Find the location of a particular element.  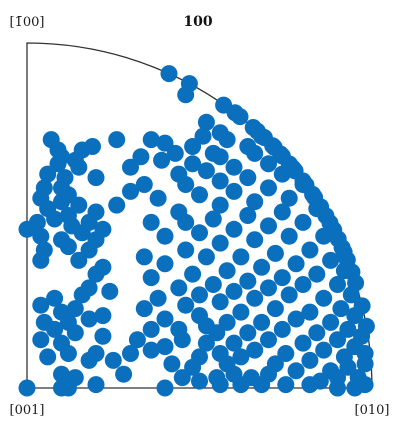

label-top: [1̄00] is located at coordinates (27, 22).